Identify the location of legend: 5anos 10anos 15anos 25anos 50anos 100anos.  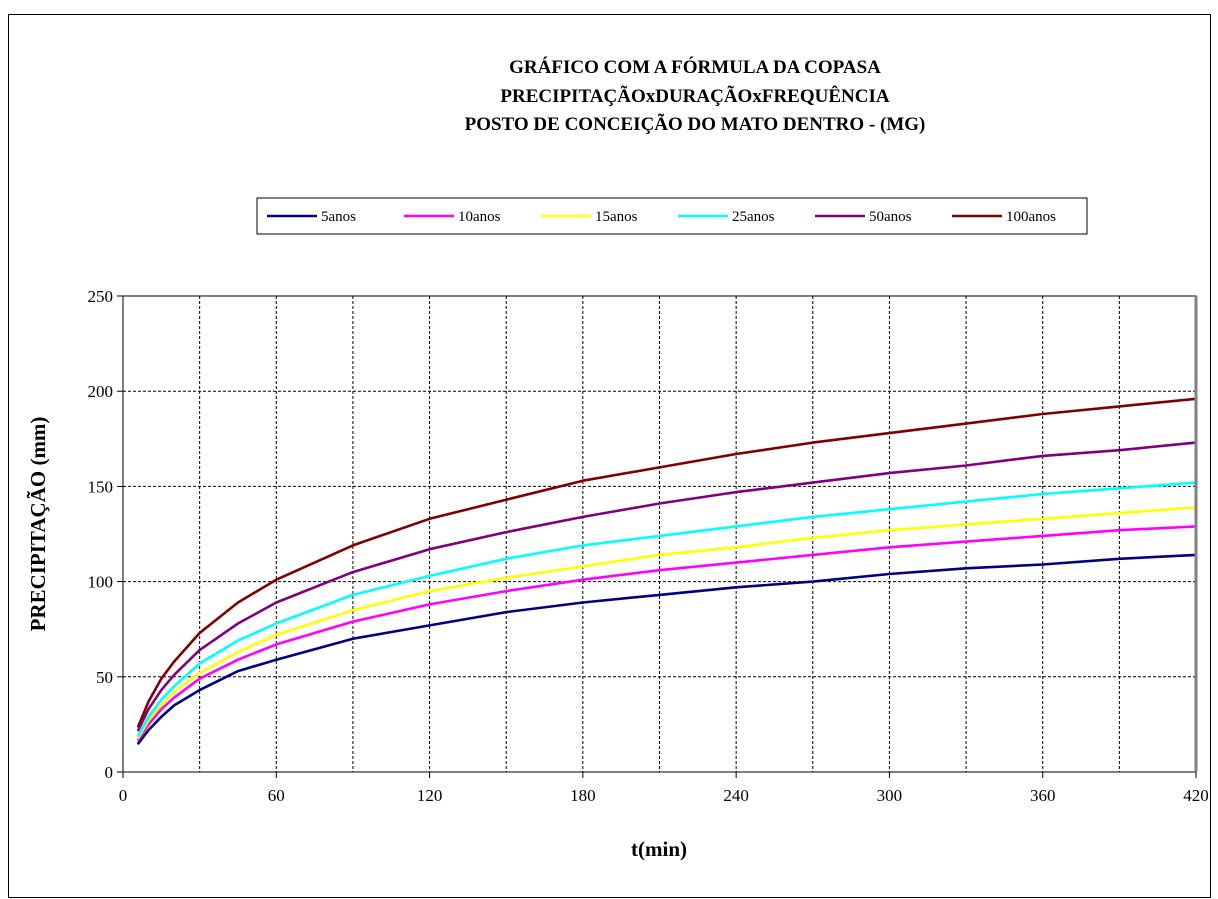
(672, 216).